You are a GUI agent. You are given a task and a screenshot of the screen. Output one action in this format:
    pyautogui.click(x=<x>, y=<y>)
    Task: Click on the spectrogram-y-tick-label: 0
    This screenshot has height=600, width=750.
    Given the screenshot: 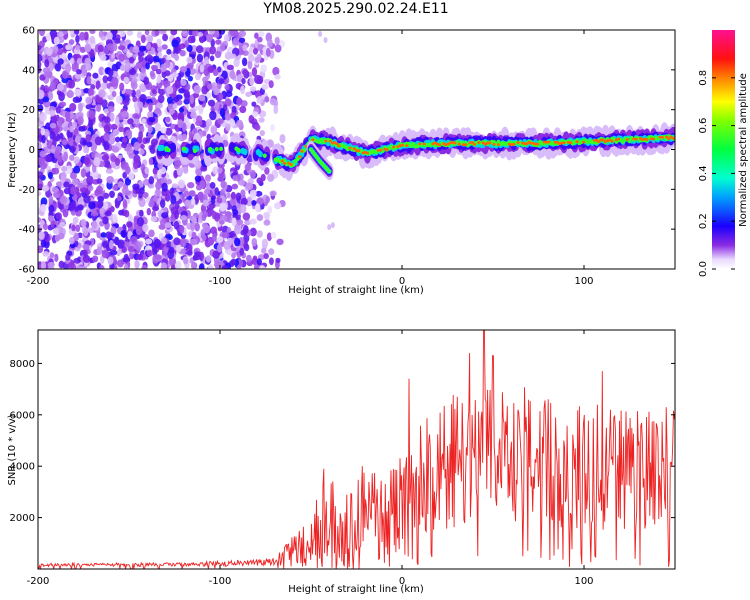 What is the action you would take?
    pyautogui.click(x=32, y=150)
    